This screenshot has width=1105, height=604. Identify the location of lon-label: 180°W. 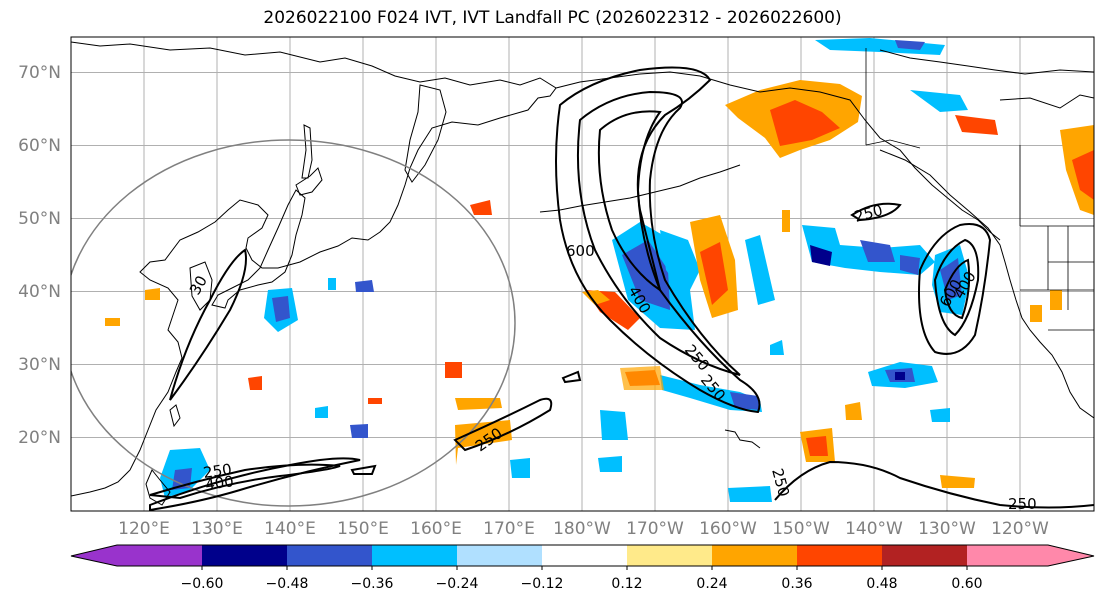
(582, 529).